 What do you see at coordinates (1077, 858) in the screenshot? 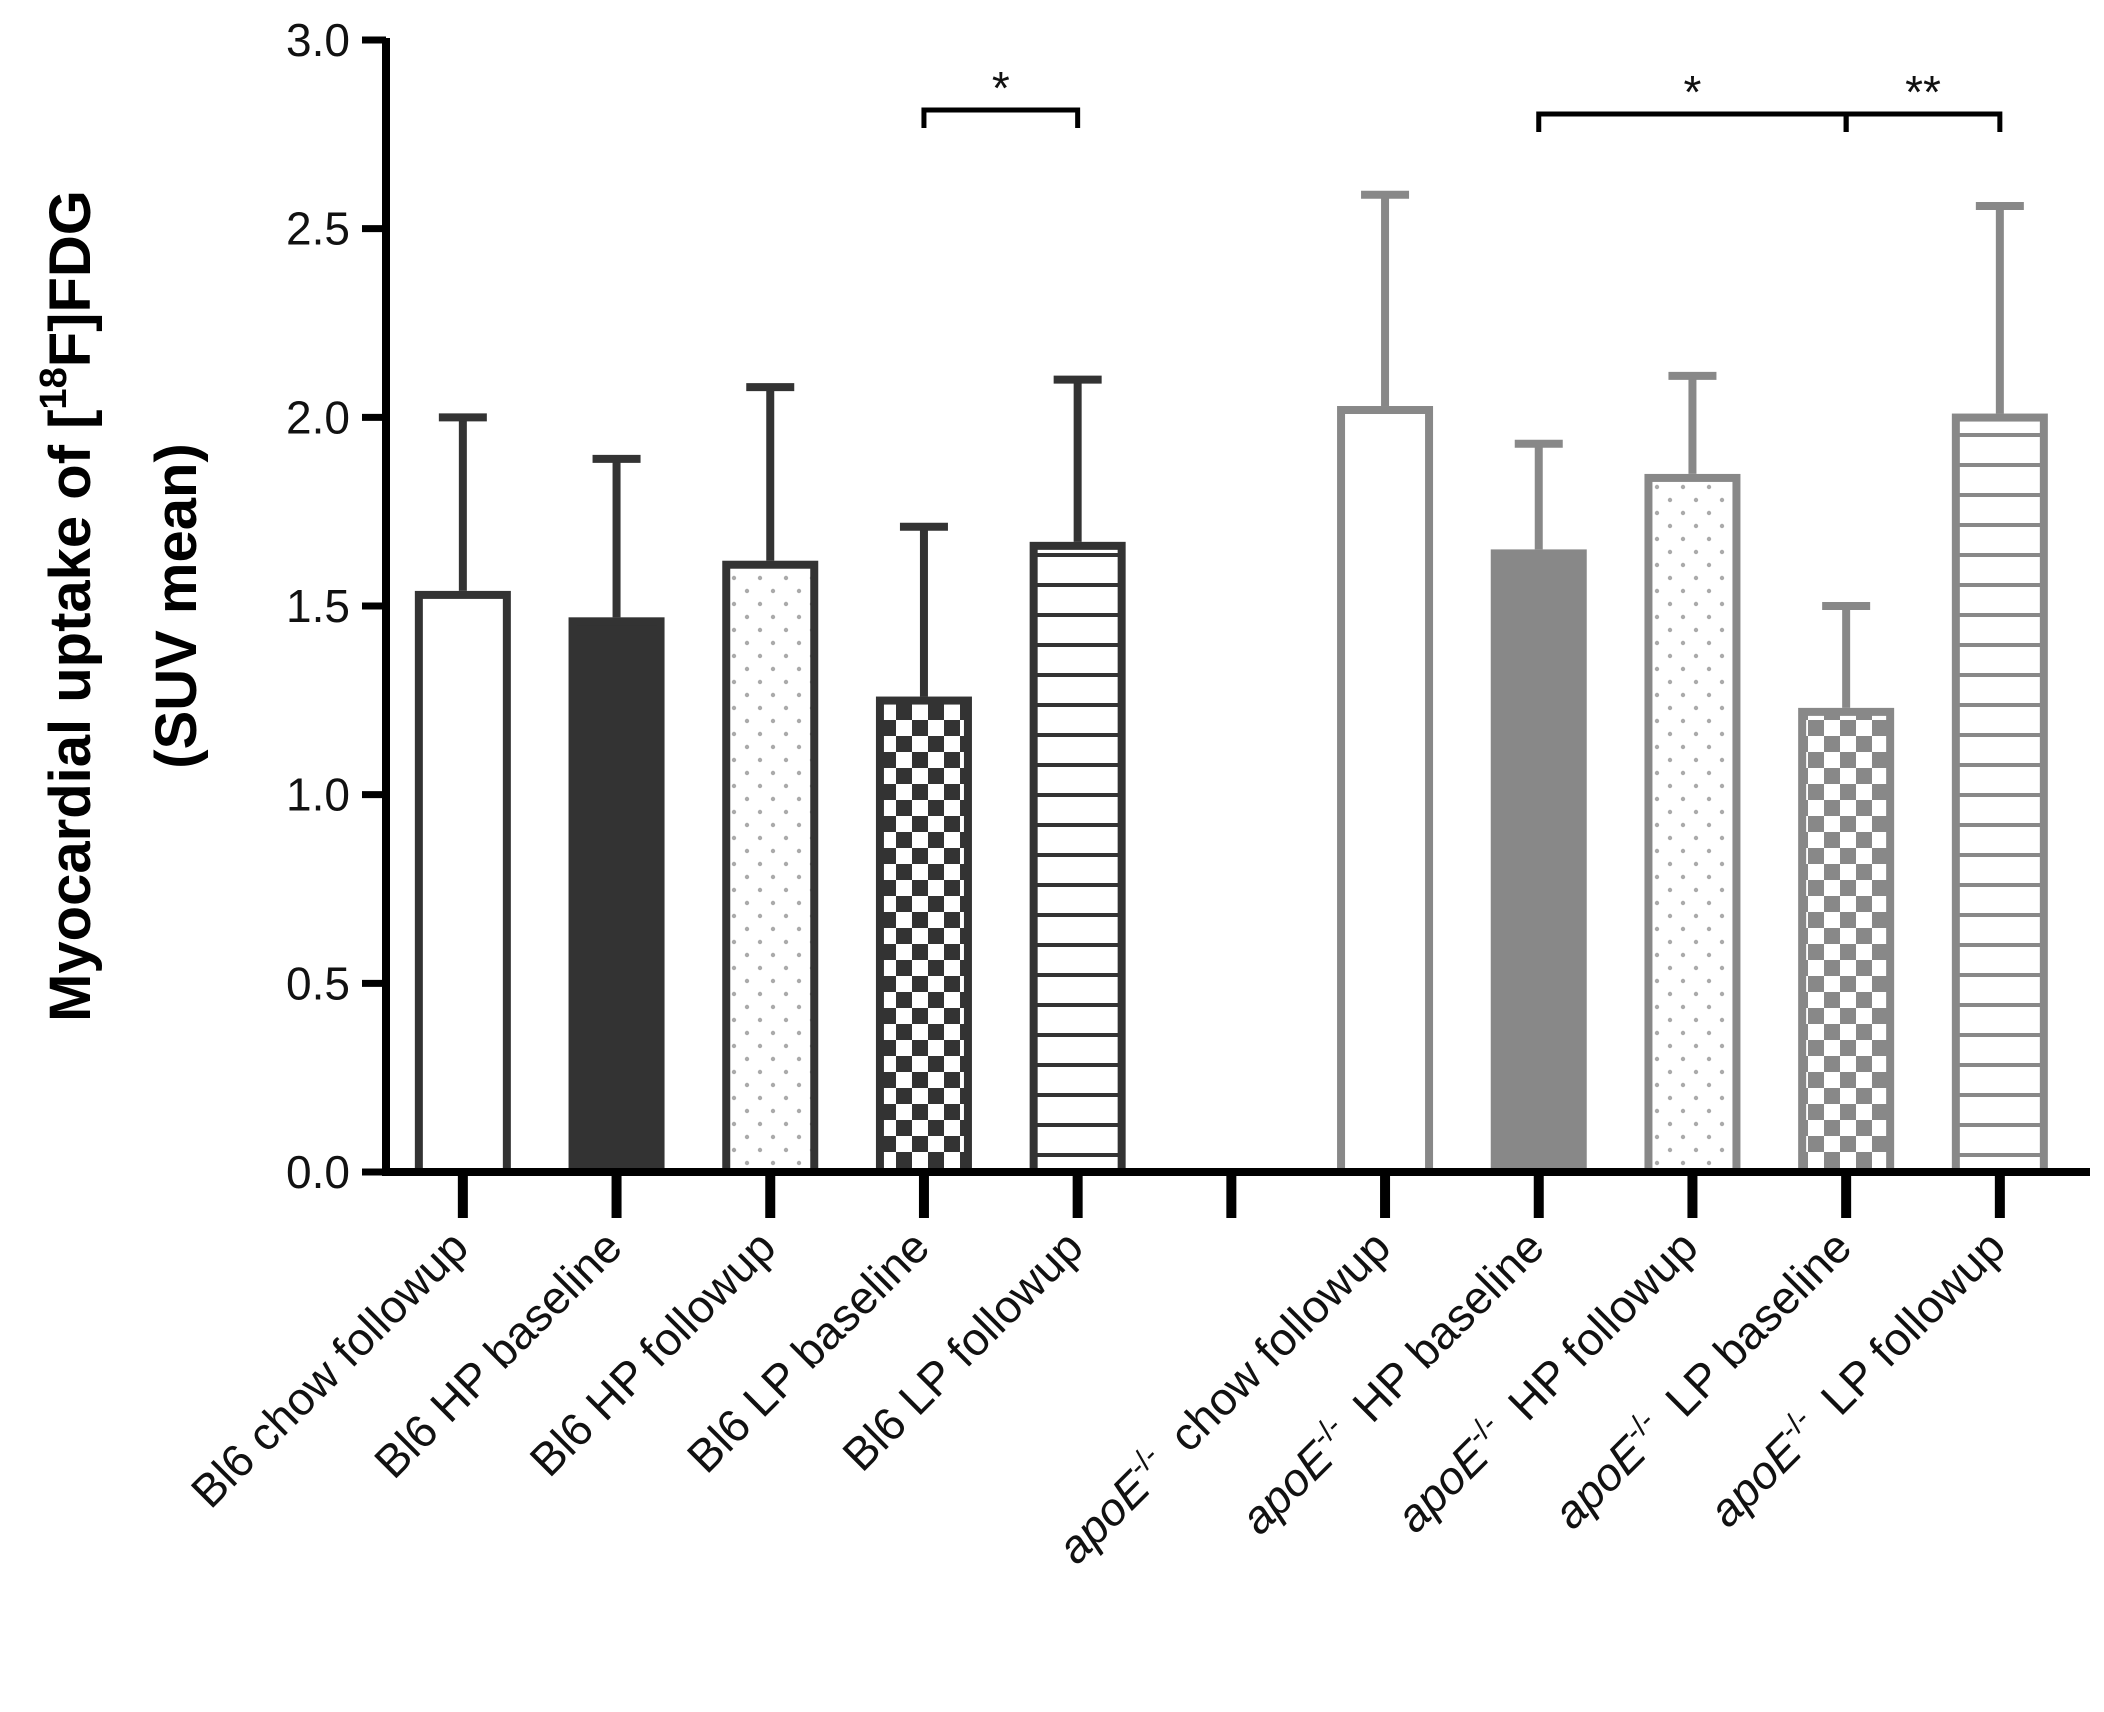
I see `bar-bl6-lp-followup` at bounding box center [1077, 858].